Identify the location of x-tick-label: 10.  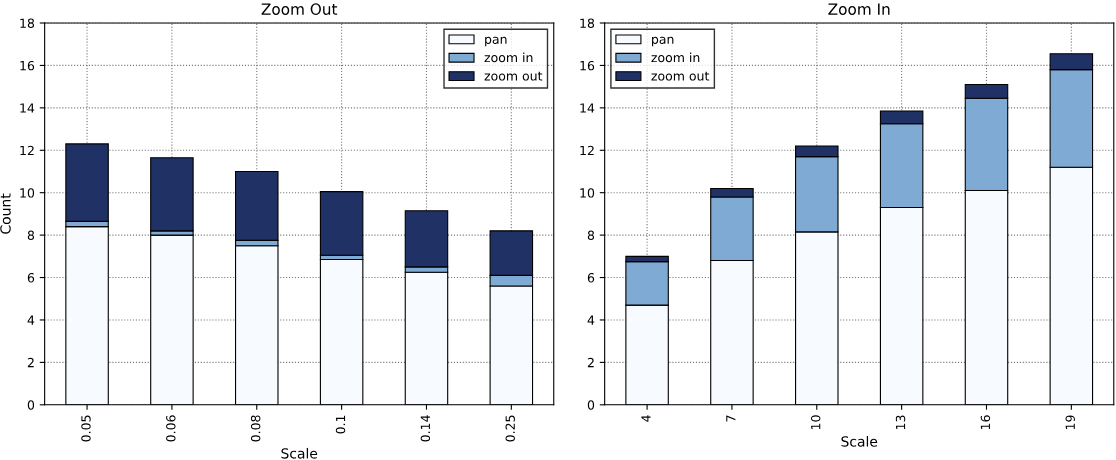
(815, 422).